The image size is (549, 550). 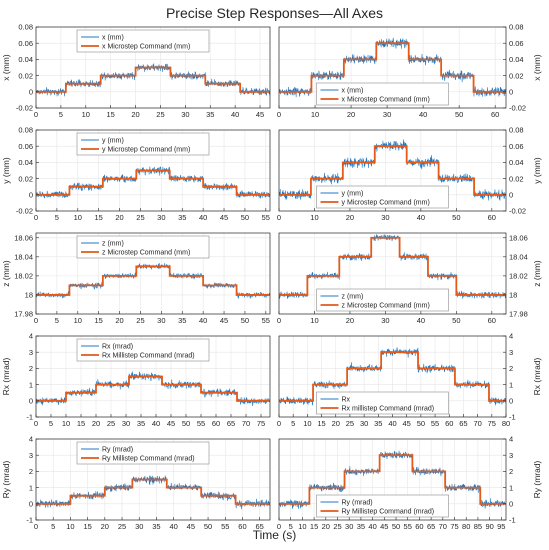 What do you see at coordinates (506, 423) in the screenshot?
I see `x-tick-label: 80` at bounding box center [506, 423].